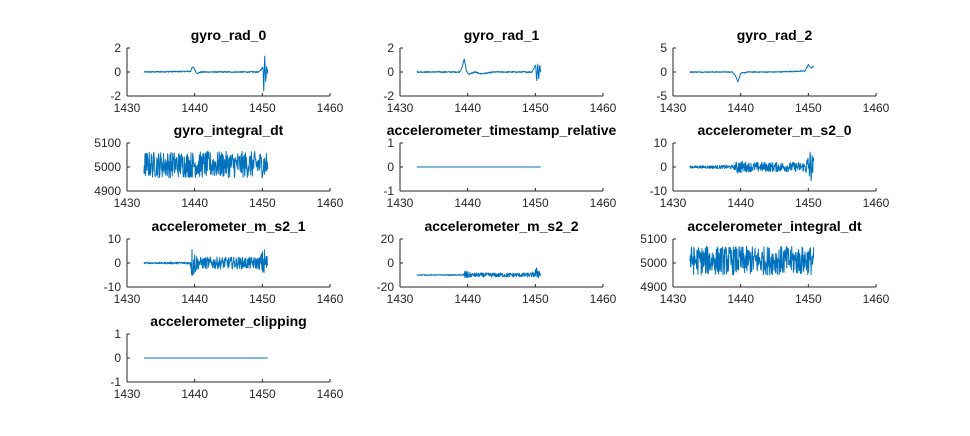 The height and width of the screenshot is (436, 970). What do you see at coordinates (388, 239) in the screenshot?
I see `y-tick-label: 20` at bounding box center [388, 239].